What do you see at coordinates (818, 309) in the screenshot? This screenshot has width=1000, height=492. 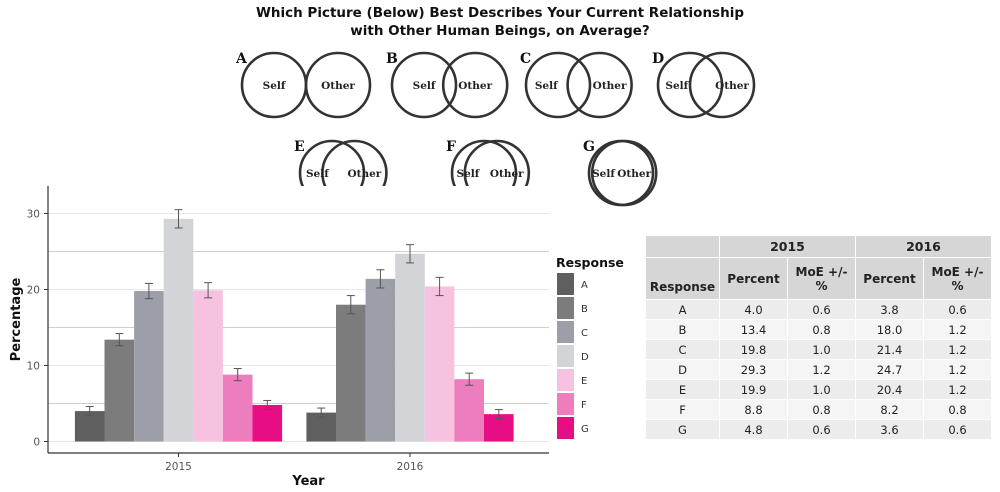 I see `table-row: A 4.0 0.6 3.8 0.6` at bounding box center [818, 309].